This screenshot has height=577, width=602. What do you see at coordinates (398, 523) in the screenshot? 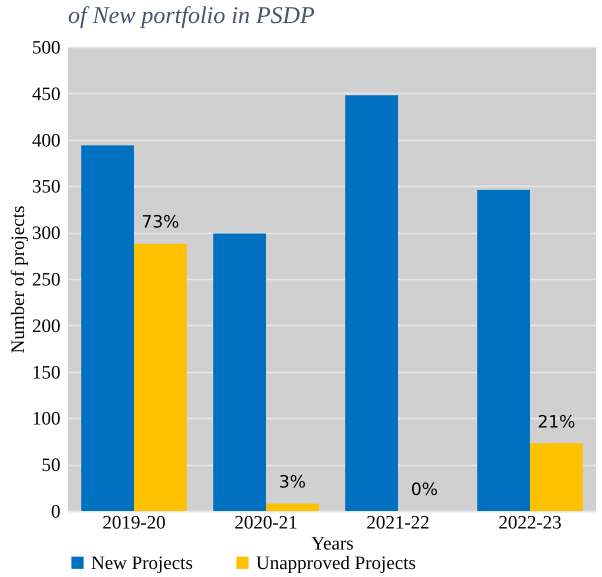
I see `x-tick-label: 2021-22` at bounding box center [398, 523].